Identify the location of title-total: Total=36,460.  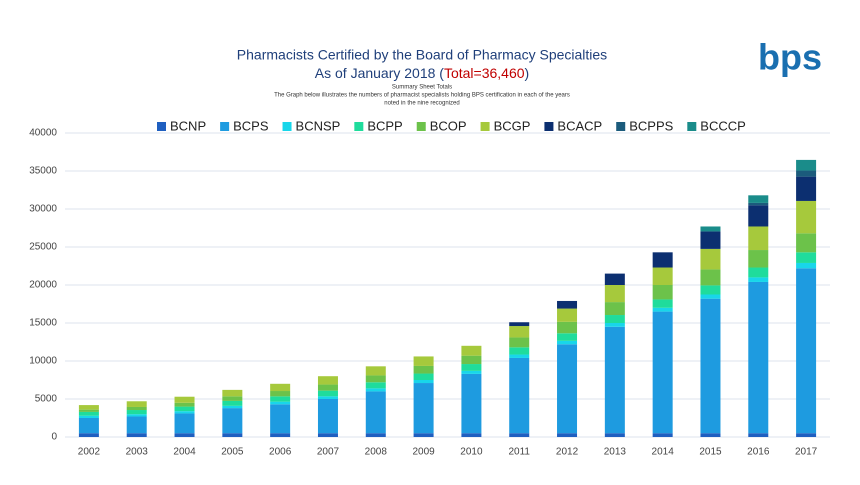
(484, 73).